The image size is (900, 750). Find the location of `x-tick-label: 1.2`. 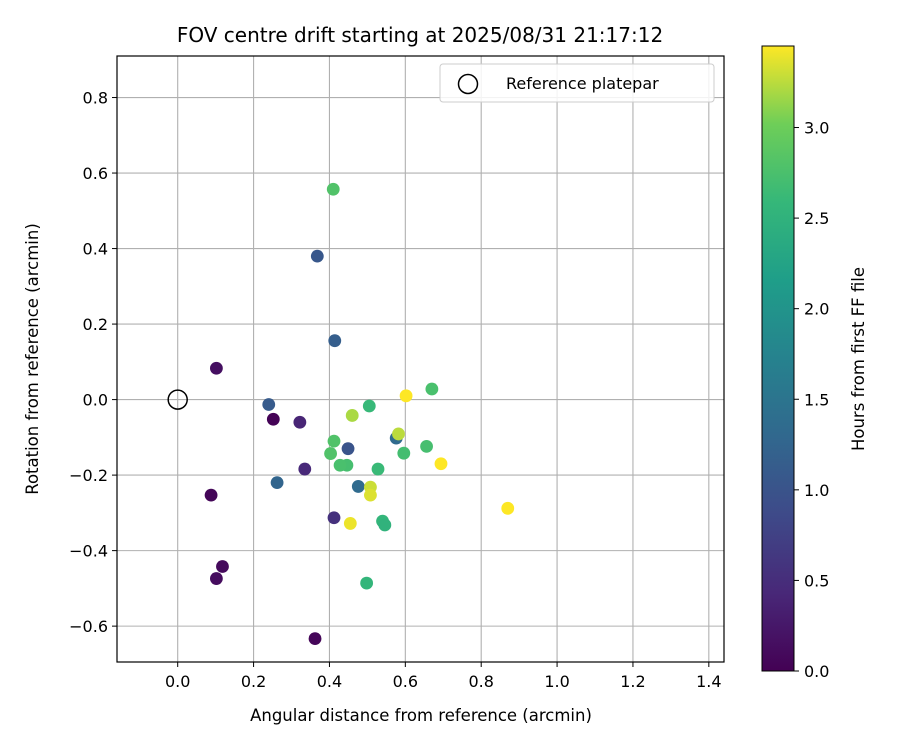

x-tick-label: 1.2 is located at coordinates (632, 681).